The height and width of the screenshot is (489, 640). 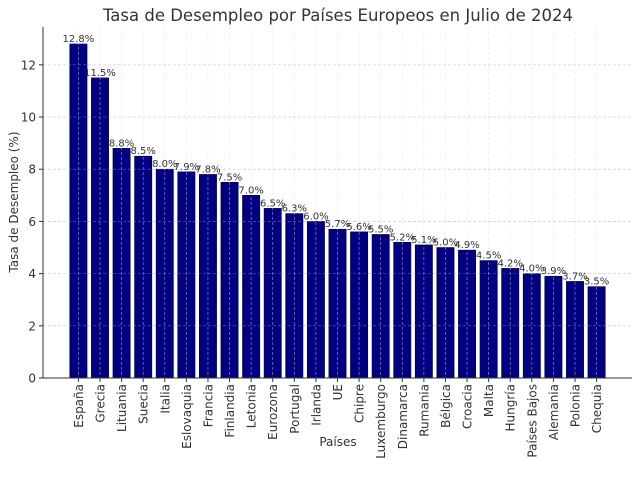 I want to click on x-axis-label: Países, so click(x=337, y=442).